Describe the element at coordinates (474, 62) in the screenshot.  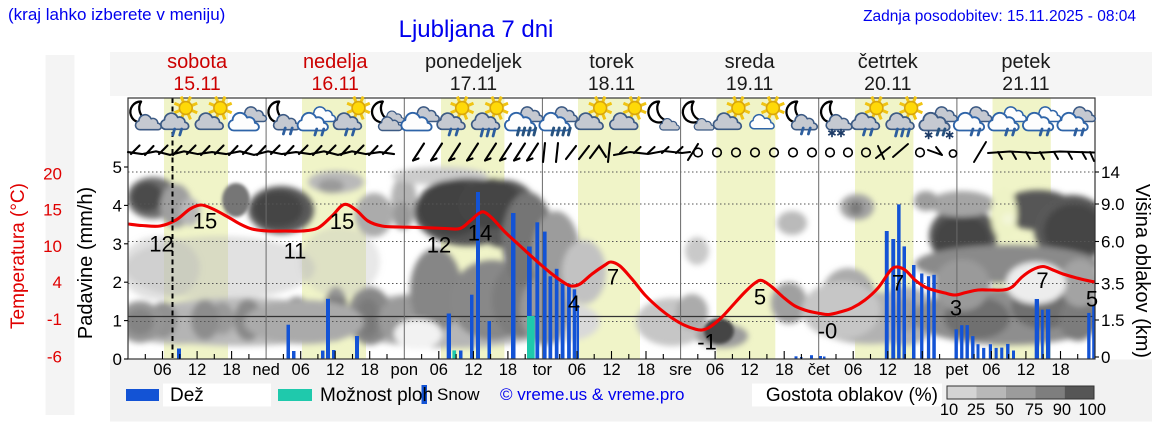
I see `svg-text: ponedeljek` at that location.